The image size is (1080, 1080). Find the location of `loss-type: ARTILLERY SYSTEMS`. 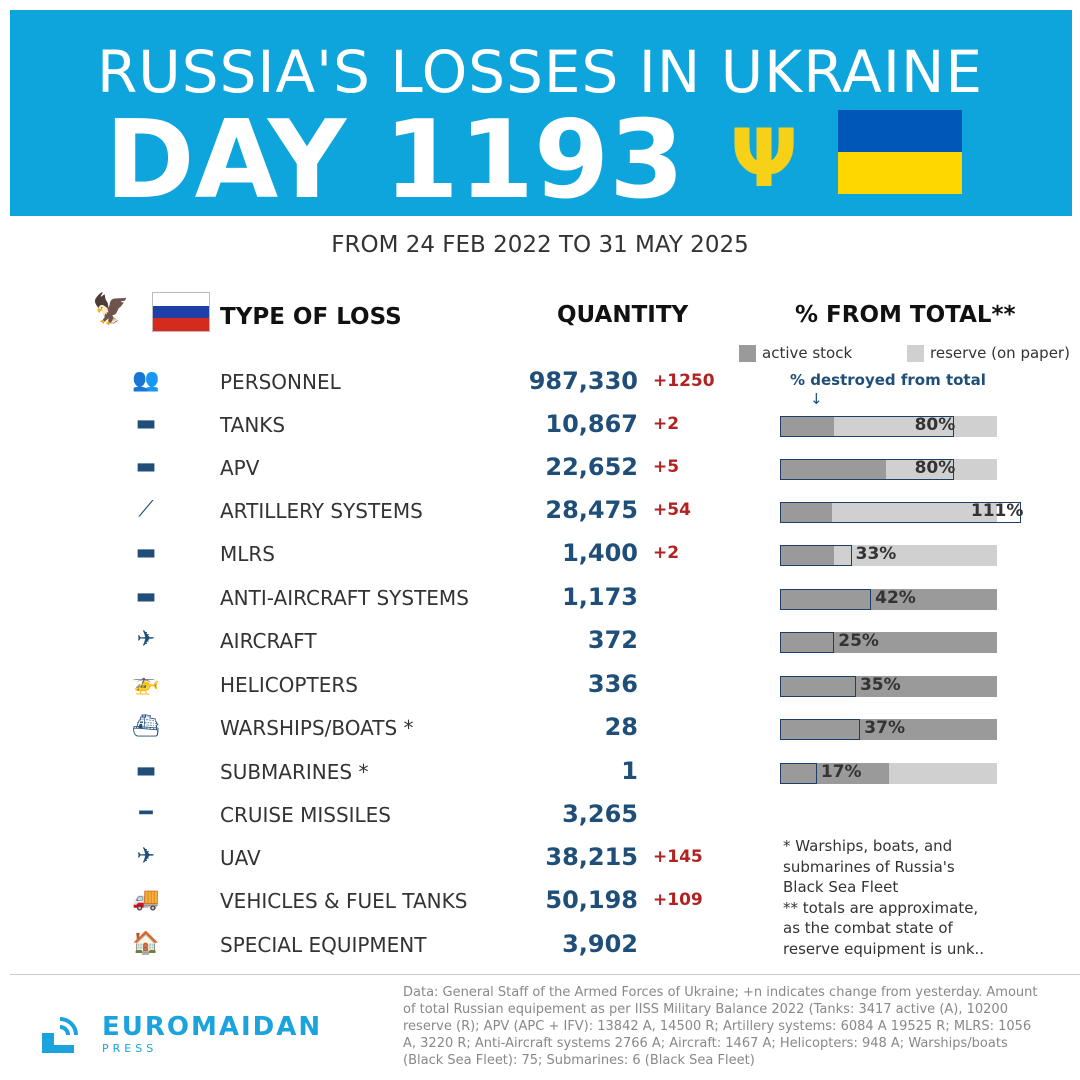

loss-type: ARTILLERY SYSTEMS is located at coordinates (321, 511).